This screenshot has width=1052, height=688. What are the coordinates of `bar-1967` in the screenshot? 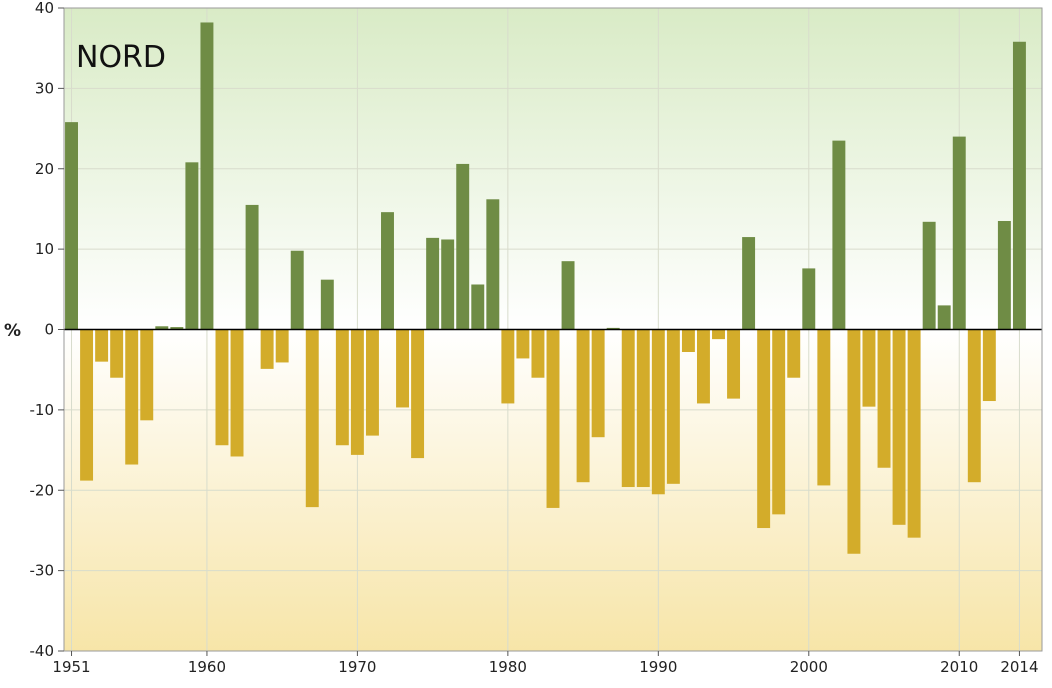 It's located at (312, 418).